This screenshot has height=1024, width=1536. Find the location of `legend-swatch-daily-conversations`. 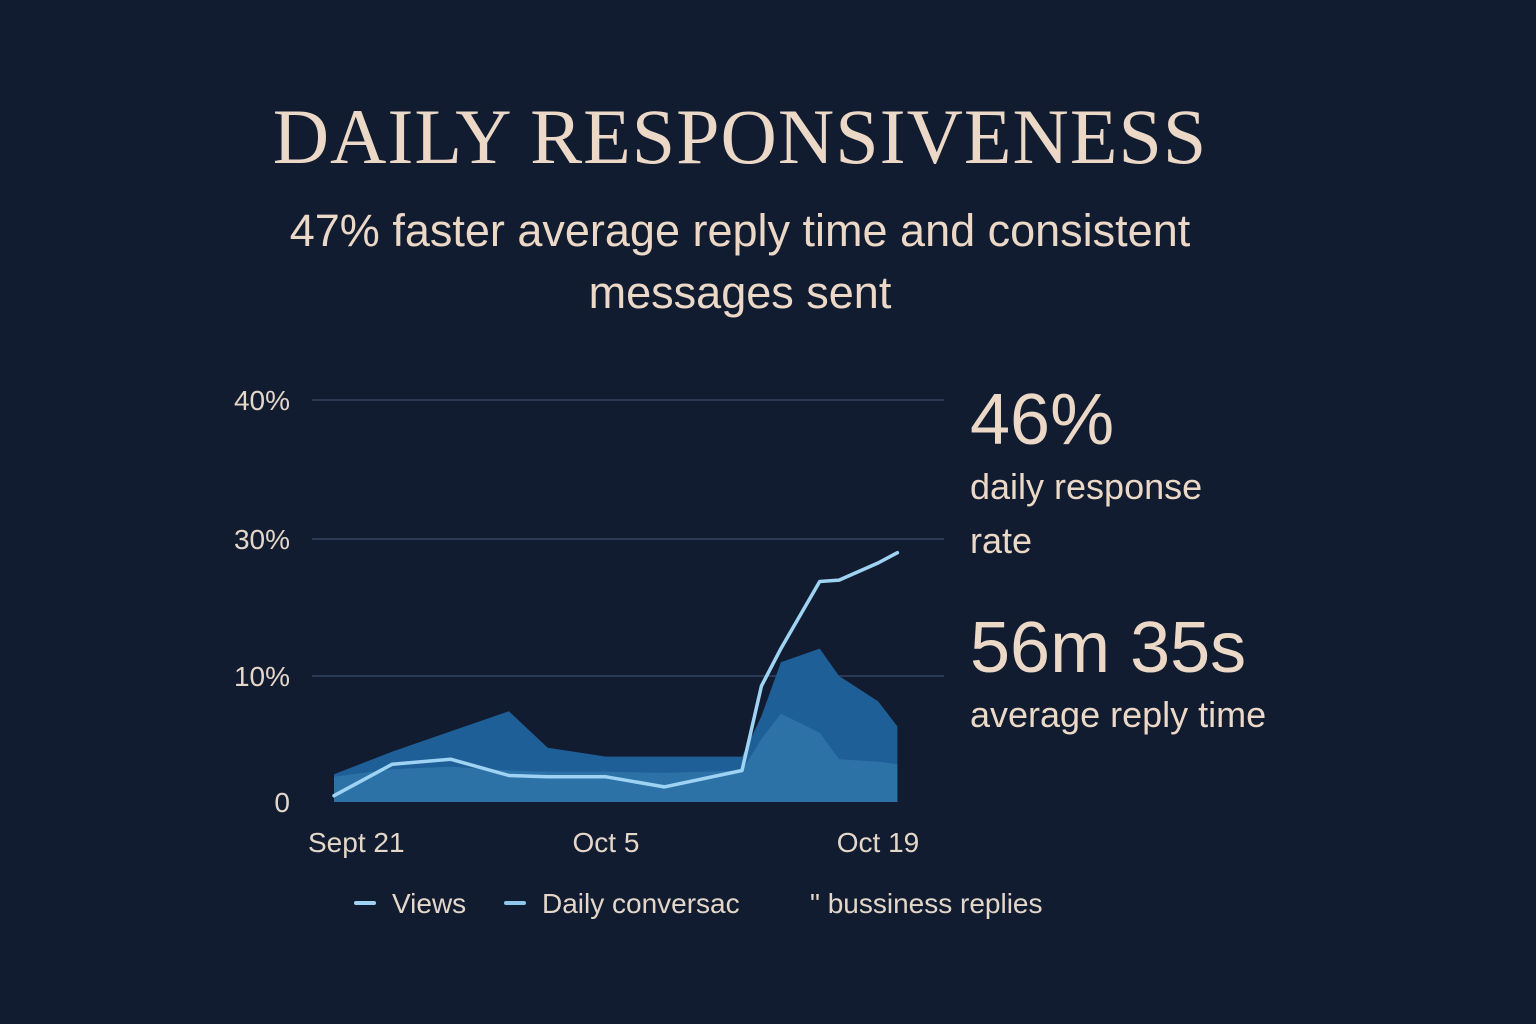

legend-swatch-daily-conversations is located at coordinates (515, 902).